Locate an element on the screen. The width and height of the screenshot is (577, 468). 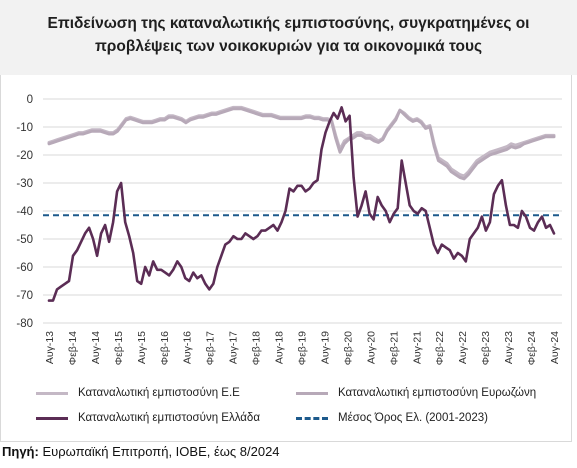
x-tick-label: Φεβ-17 is located at coordinates (211, 348).